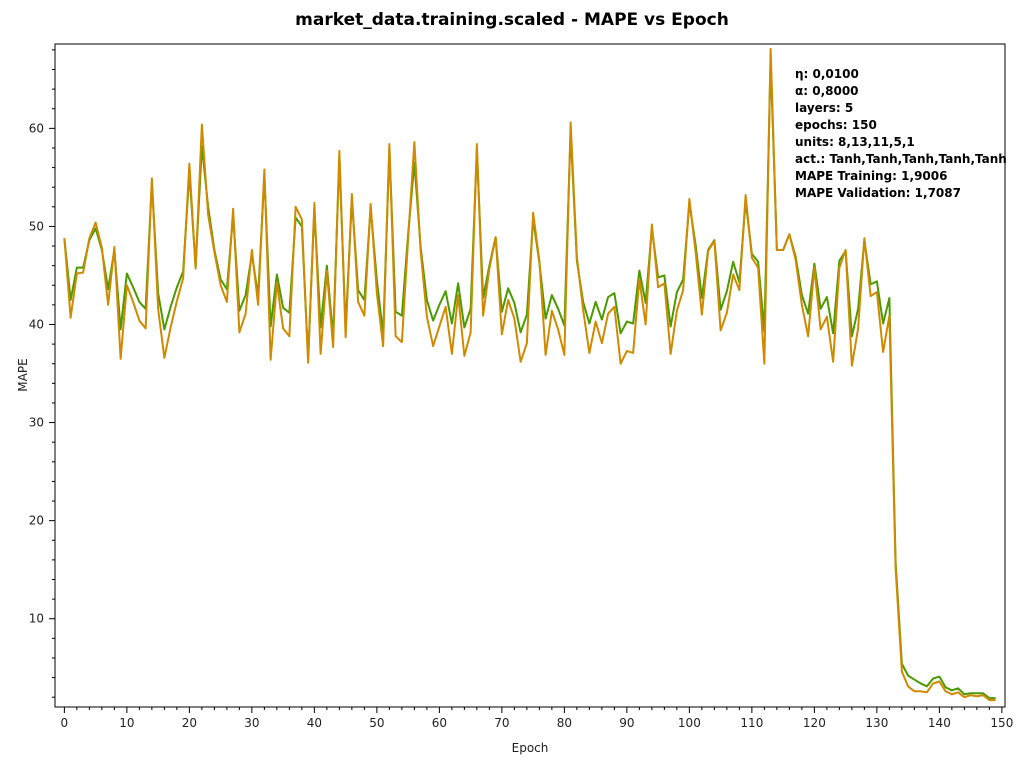 Image resolution: width=1024 pixels, height=768 pixels. I want to click on x-tick-label: 130, so click(876, 723).